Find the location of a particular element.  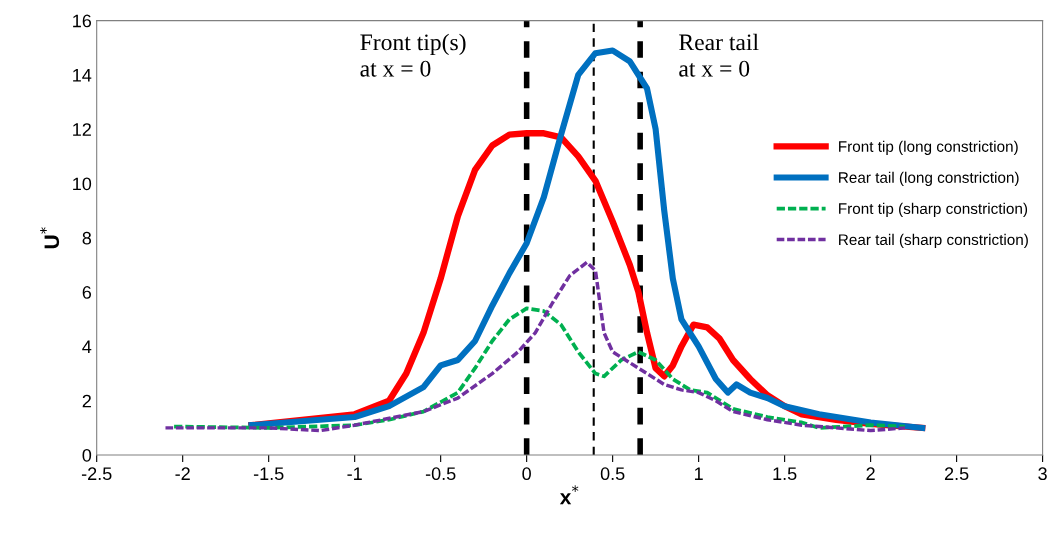

y-tick-label: 10 is located at coordinates (82, 184).